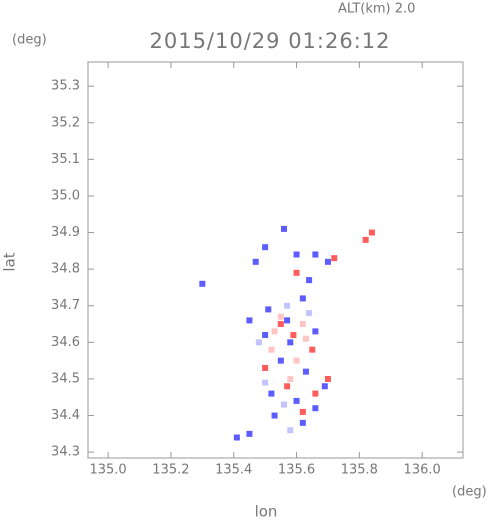  Describe the element at coordinates (65, 452) in the screenshot. I see `y-tick-label: 34.3` at that location.